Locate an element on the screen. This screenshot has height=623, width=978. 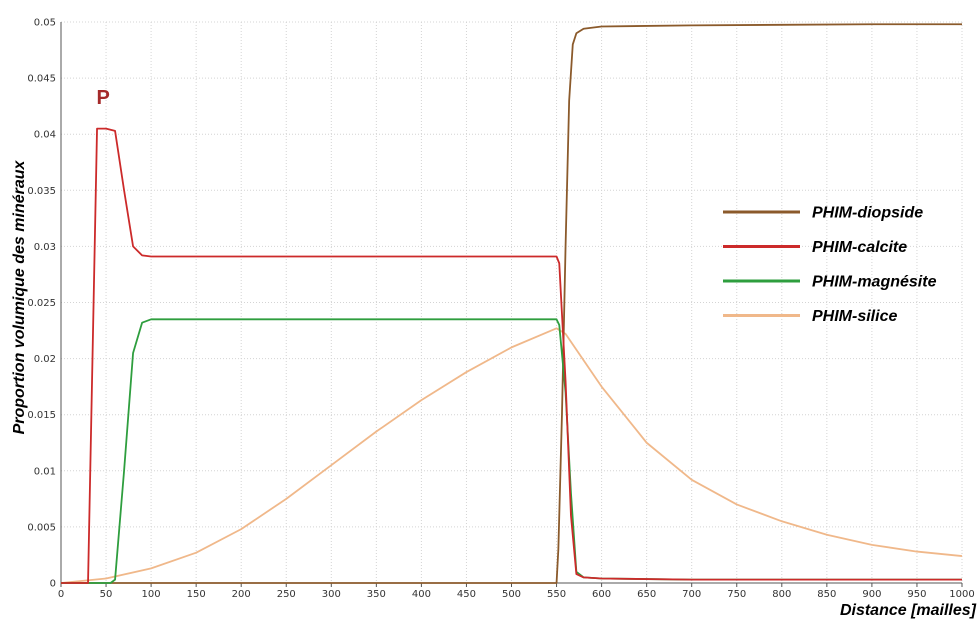
y-tick-label: 0.04 is located at coordinates (45, 135).